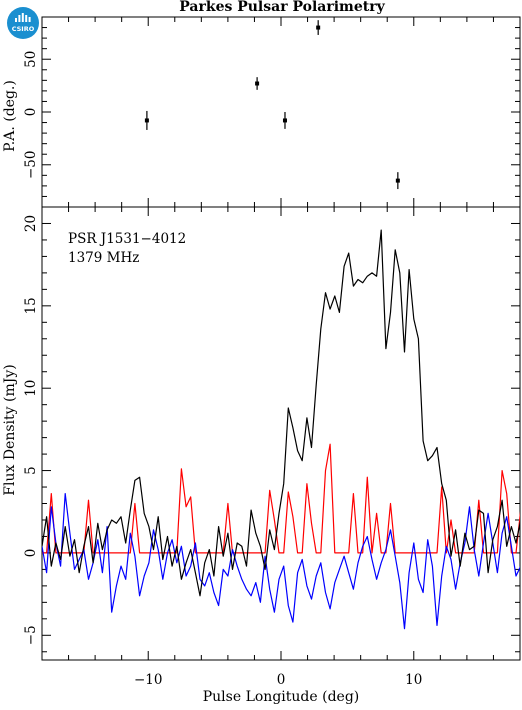 The width and height of the screenshot is (522, 710). What do you see at coordinates (281, 680) in the screenshot?
I see `flux-panel-x-tick-label: 0` at bounding box center [281, 680].